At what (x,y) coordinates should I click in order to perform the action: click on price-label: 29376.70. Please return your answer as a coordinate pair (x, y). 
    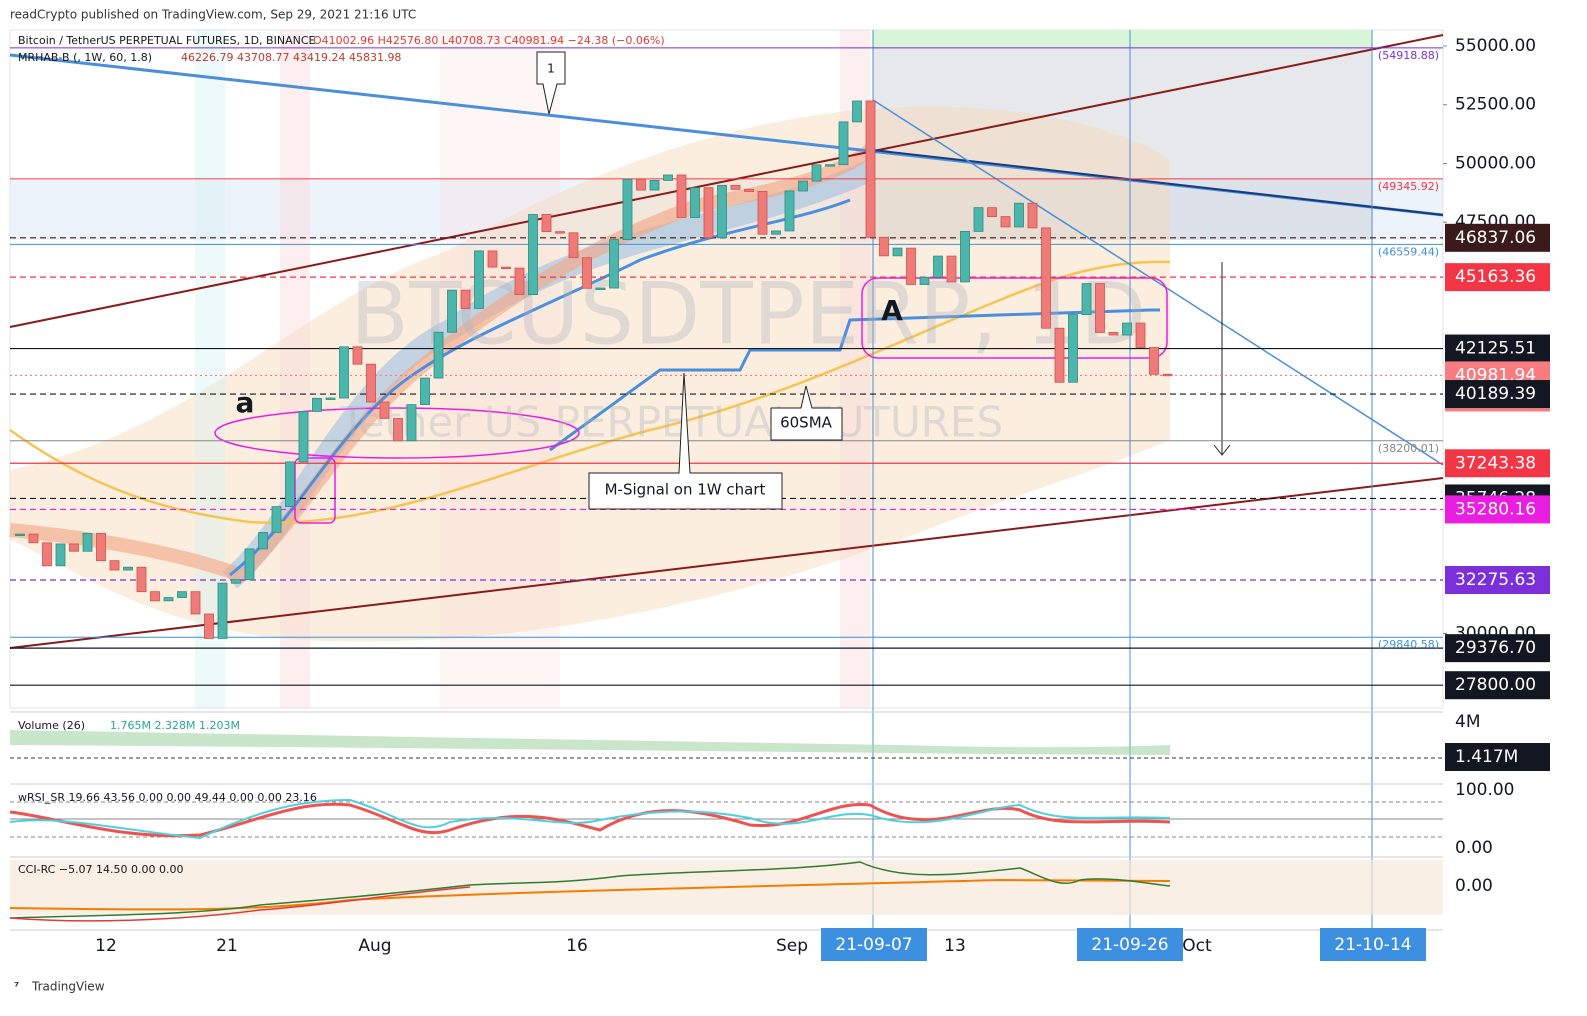
    Looking at the image, I should click on (1495, 648).